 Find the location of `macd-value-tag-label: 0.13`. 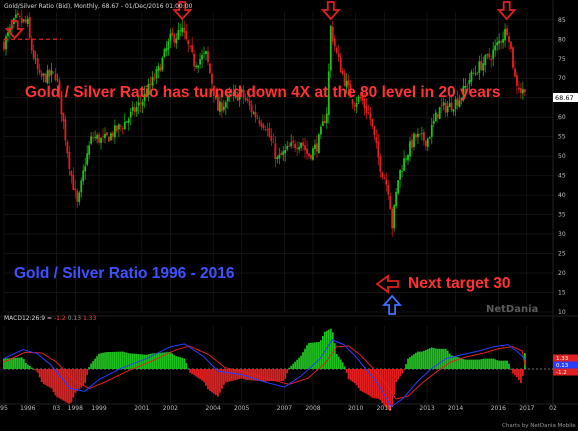

macd-value-tag-label: 0.13 is located at coordinates (562, 366).